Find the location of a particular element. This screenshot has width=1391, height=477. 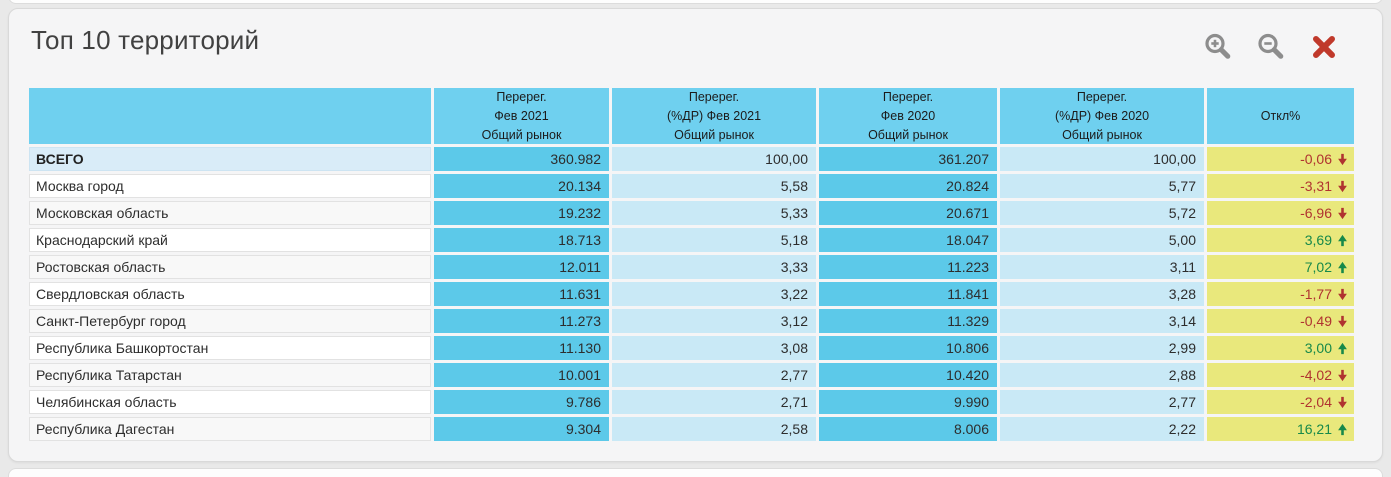

share-feb2020-cell: 3,28 is located at coordinates (1102, 294).